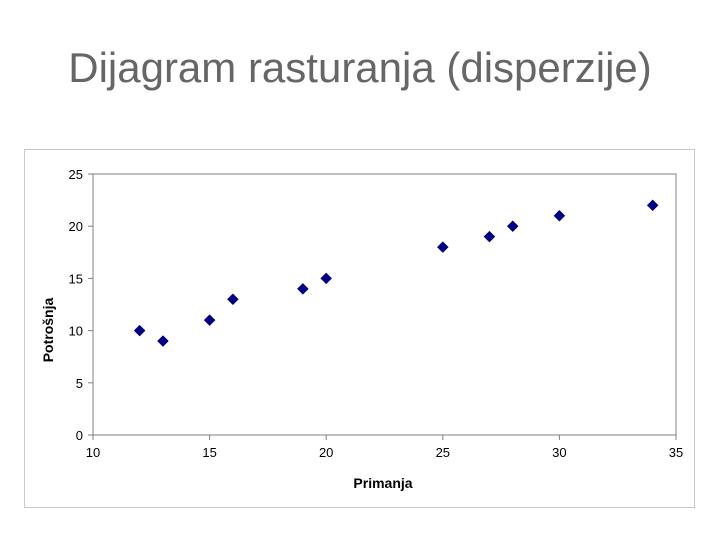 The width and height of the screenshot is (720, 540). What do you see at coordinates (79, 383) in the screenshot?
I see `y-tick-label: 5` at bounding box center [79, 383].